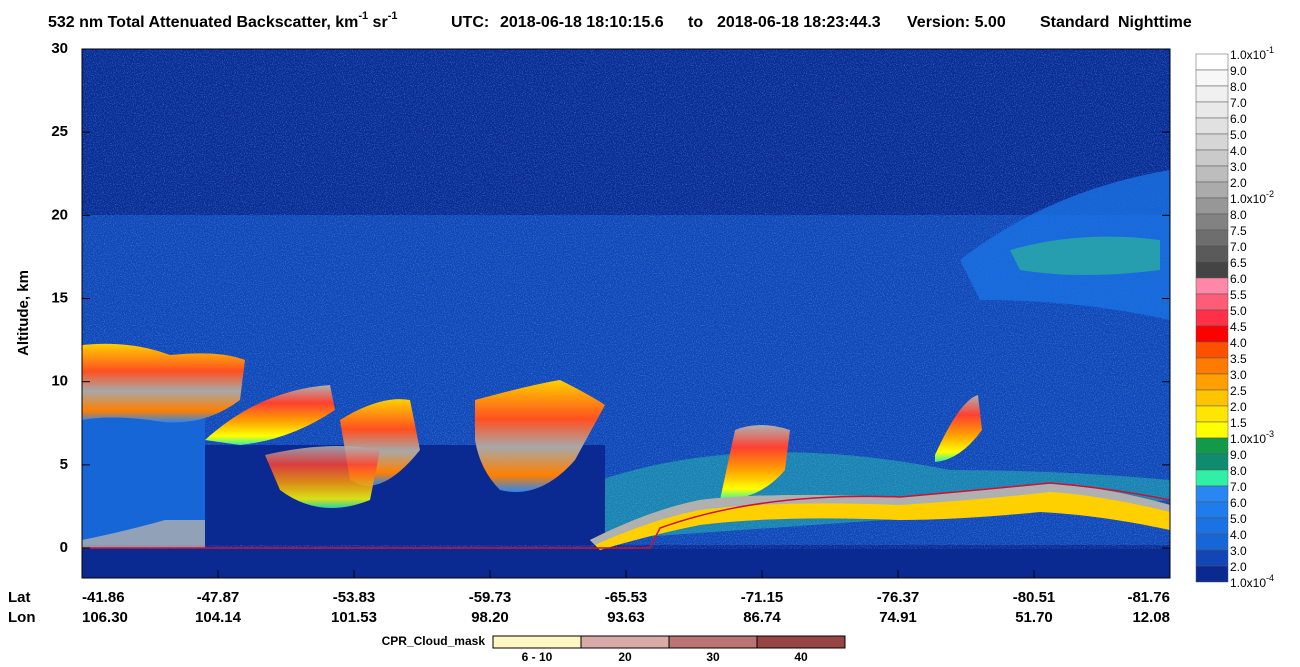 The height and width of the screenshot is (667, 1300). I want to click on title-unit: sr, so click(378, 22).